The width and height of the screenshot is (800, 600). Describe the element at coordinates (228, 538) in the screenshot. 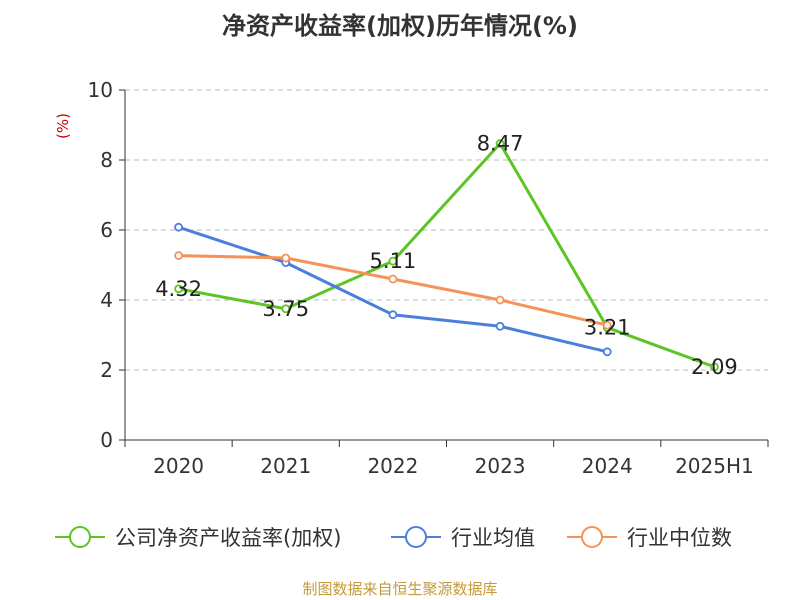

I see `legend-label-0: 公司净资产收益率(加权)` at that location.